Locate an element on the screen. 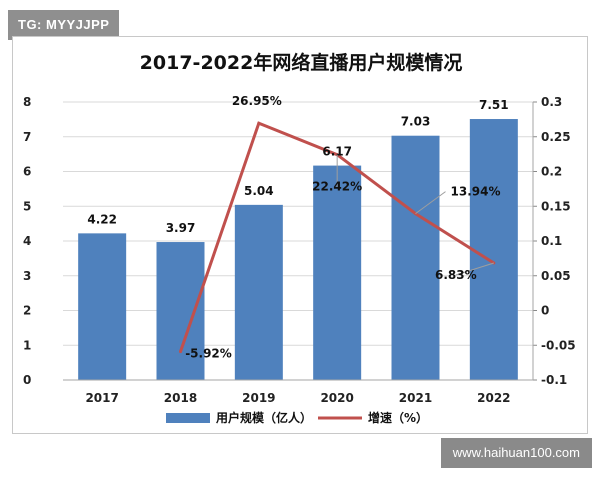  bar-2022 is located at coordinates (493, 249).